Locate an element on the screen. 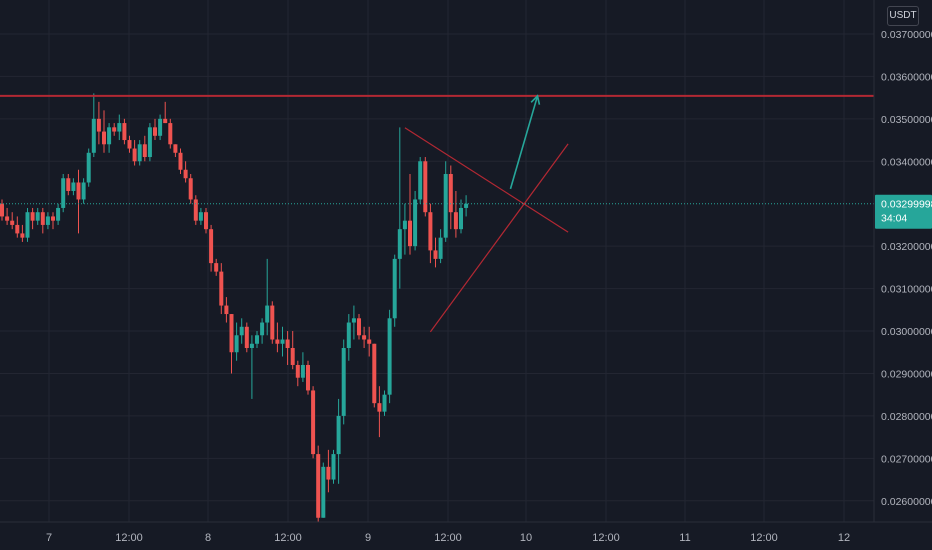 The image size is (932, 550). price-tick-label: 0.02600000 is located at coordinates (906, 502).